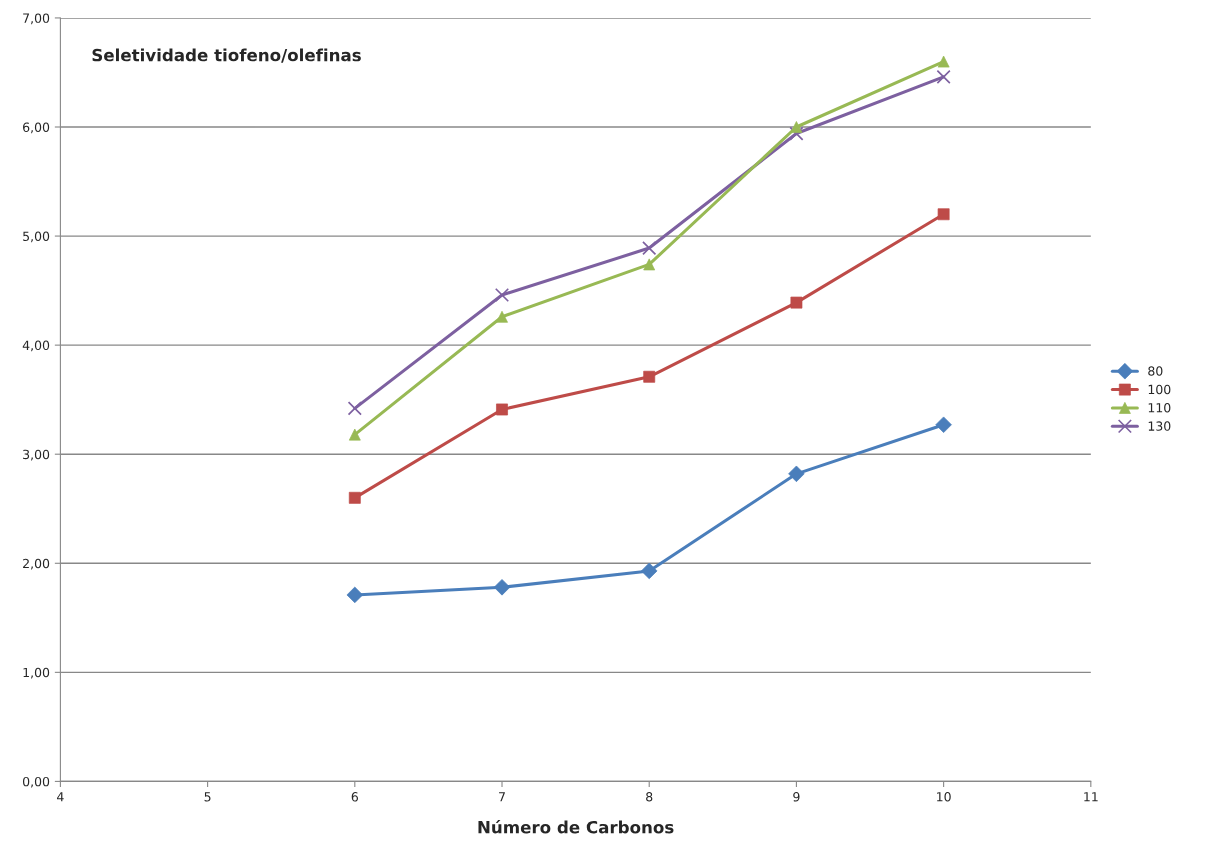 The image size is (1208, 854). Describe the element at coordinates (36, 128) in the screenshot. I see `y-tick-label: 6,00` at that location.